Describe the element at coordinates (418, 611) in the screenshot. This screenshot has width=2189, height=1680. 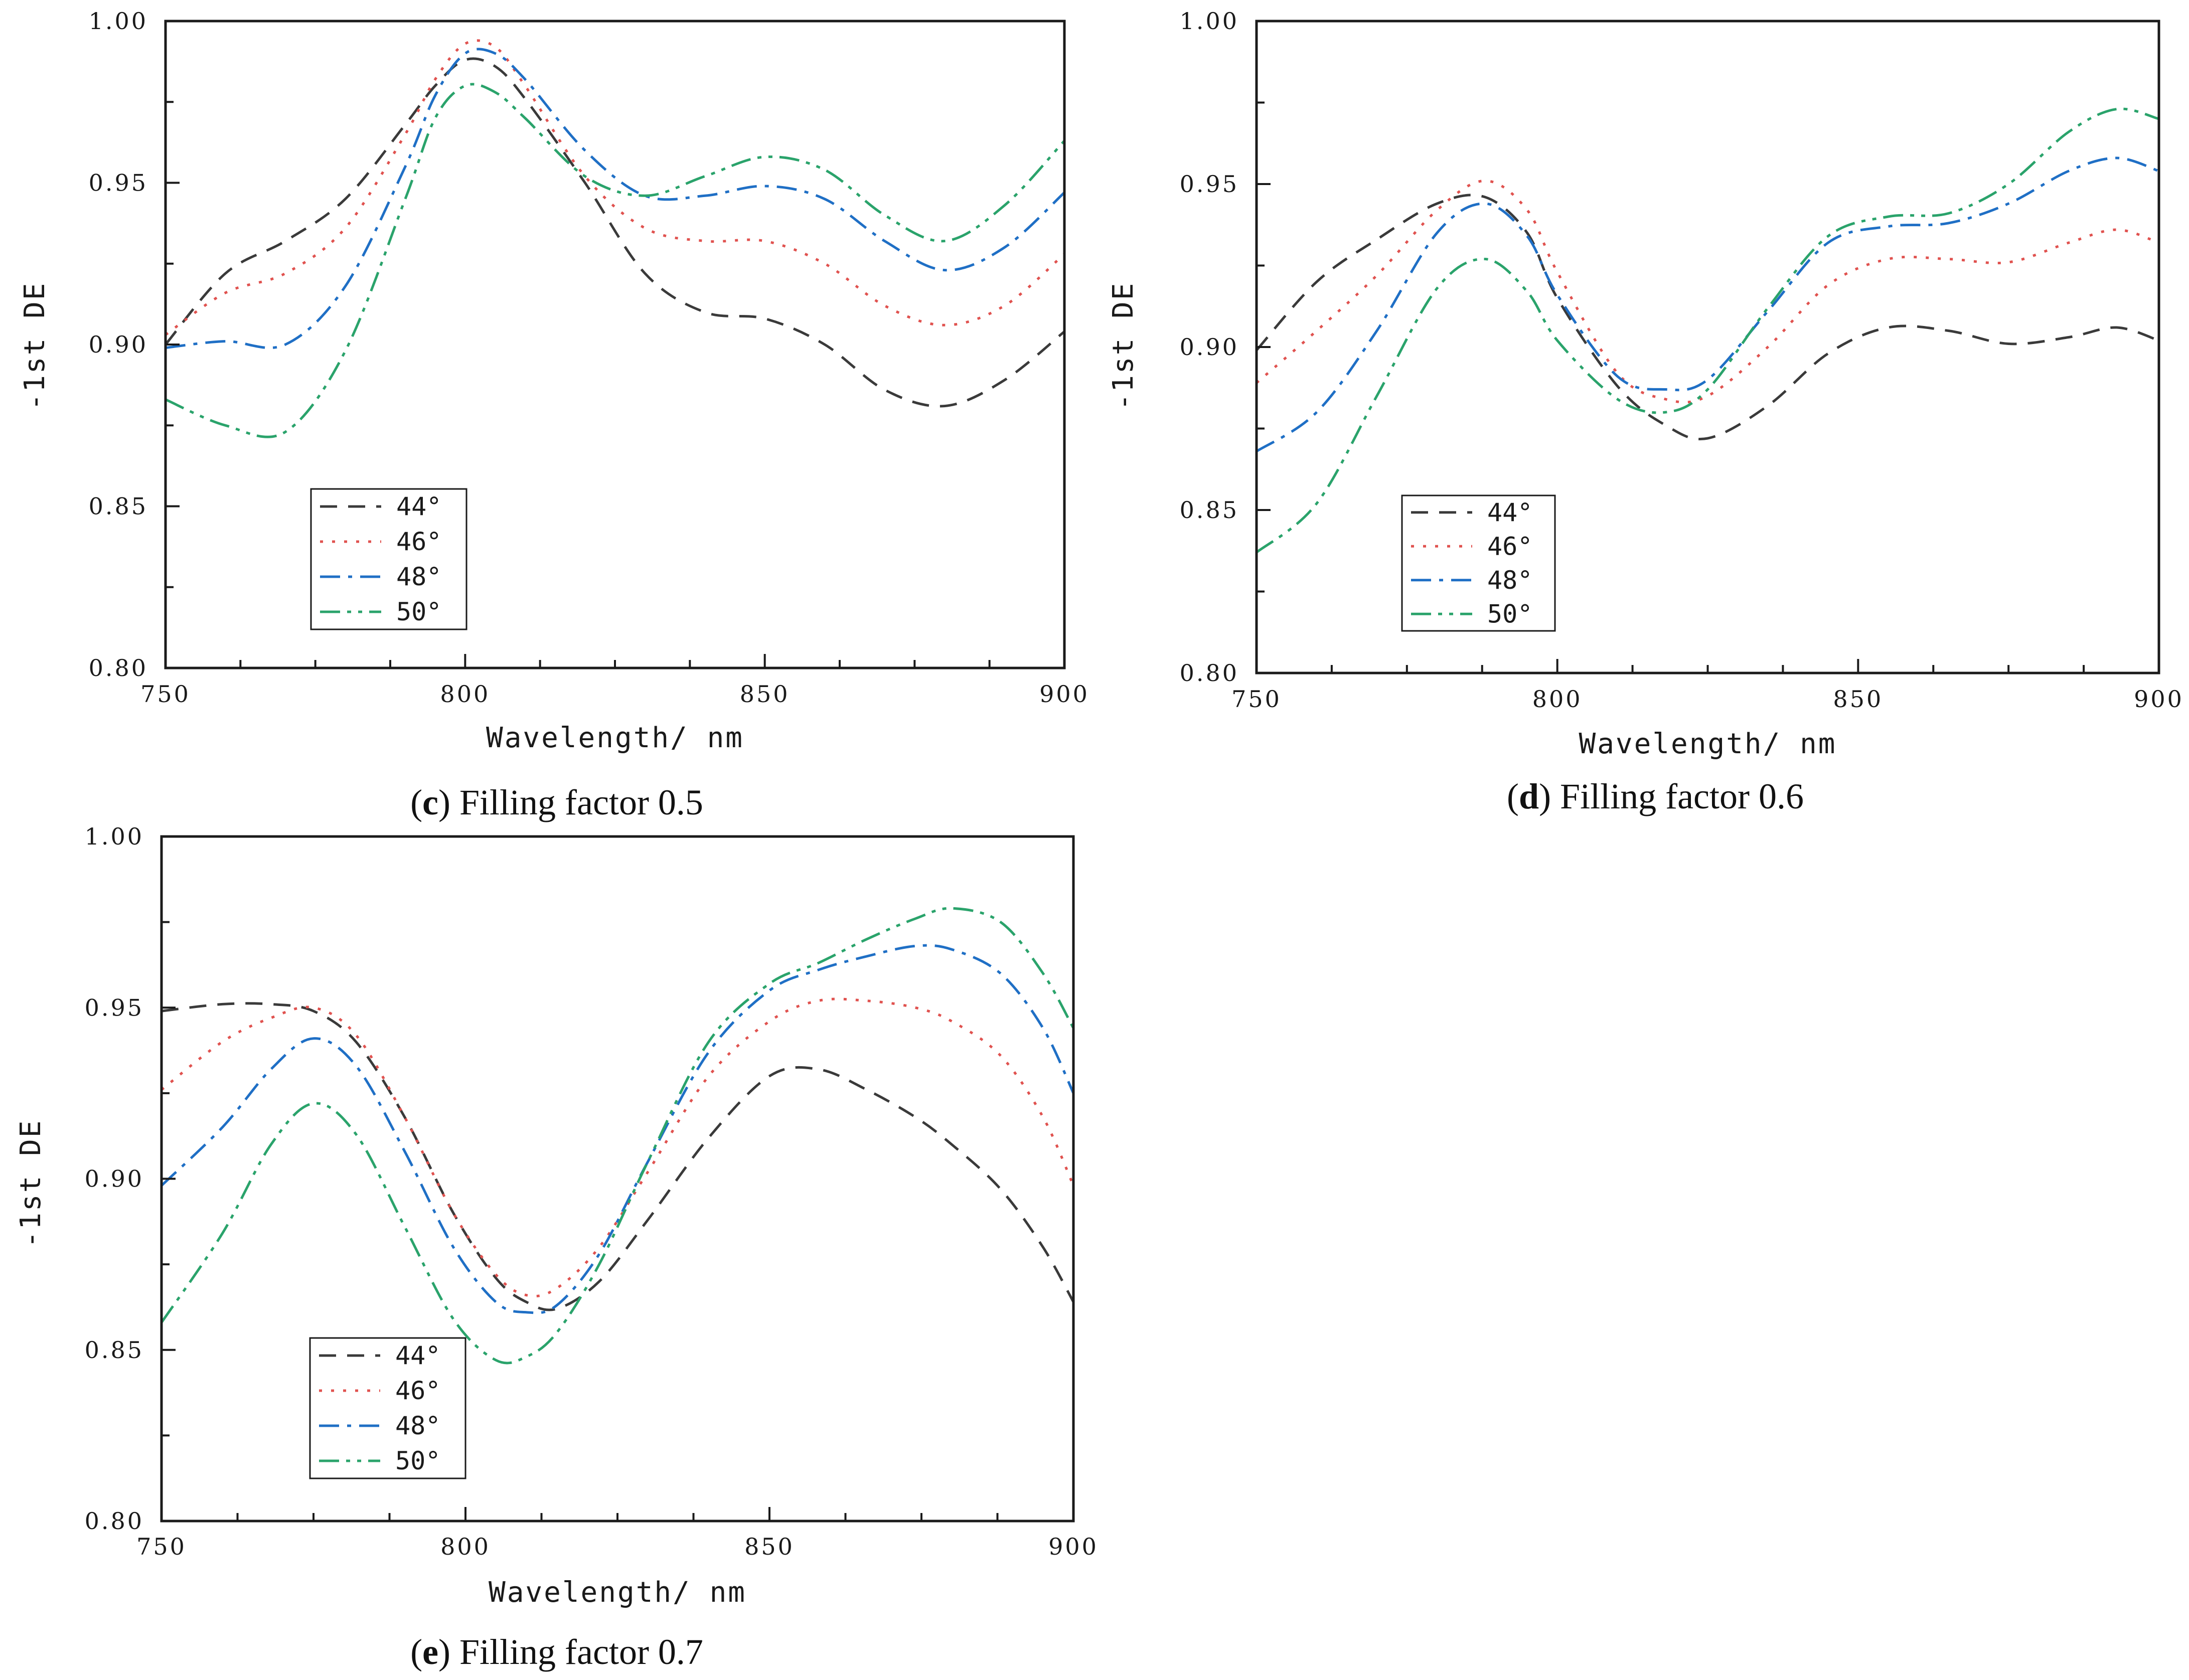
I see `legend-label-c: 50°` at that location.